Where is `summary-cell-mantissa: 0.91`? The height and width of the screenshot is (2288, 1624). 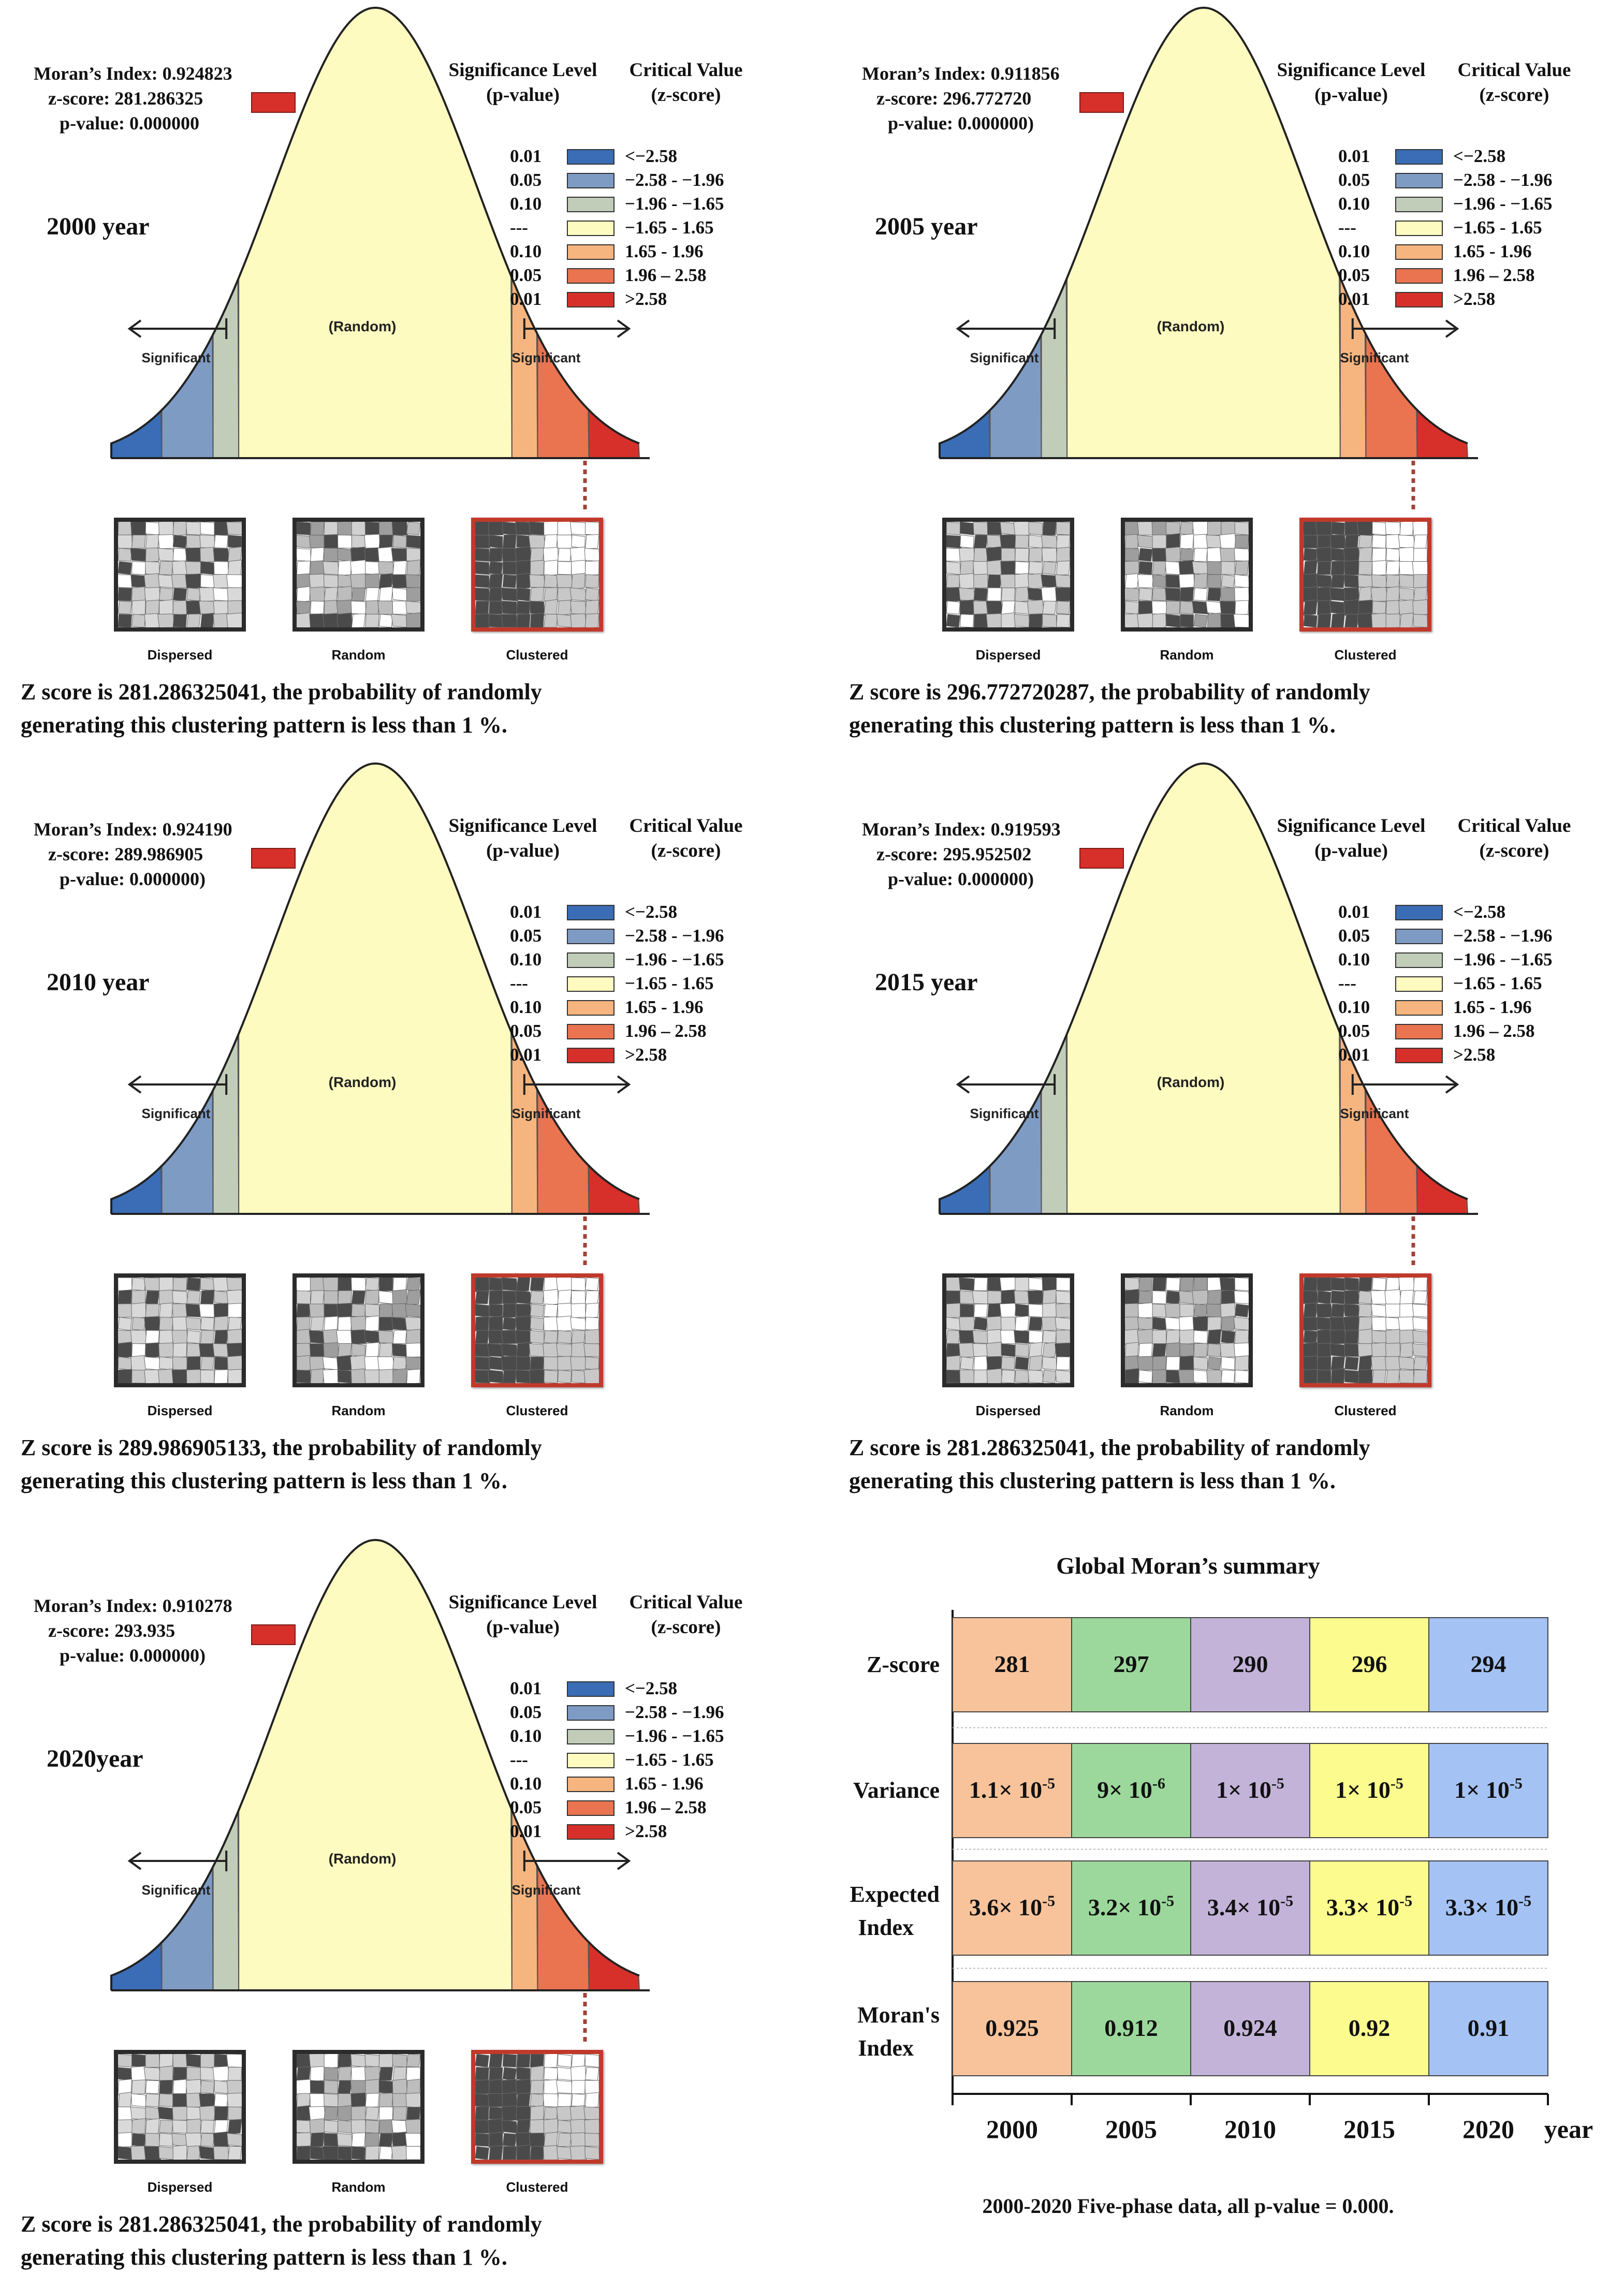 summary-cell-mantissa: 0.91 is located at coordinates (1489, 2028).